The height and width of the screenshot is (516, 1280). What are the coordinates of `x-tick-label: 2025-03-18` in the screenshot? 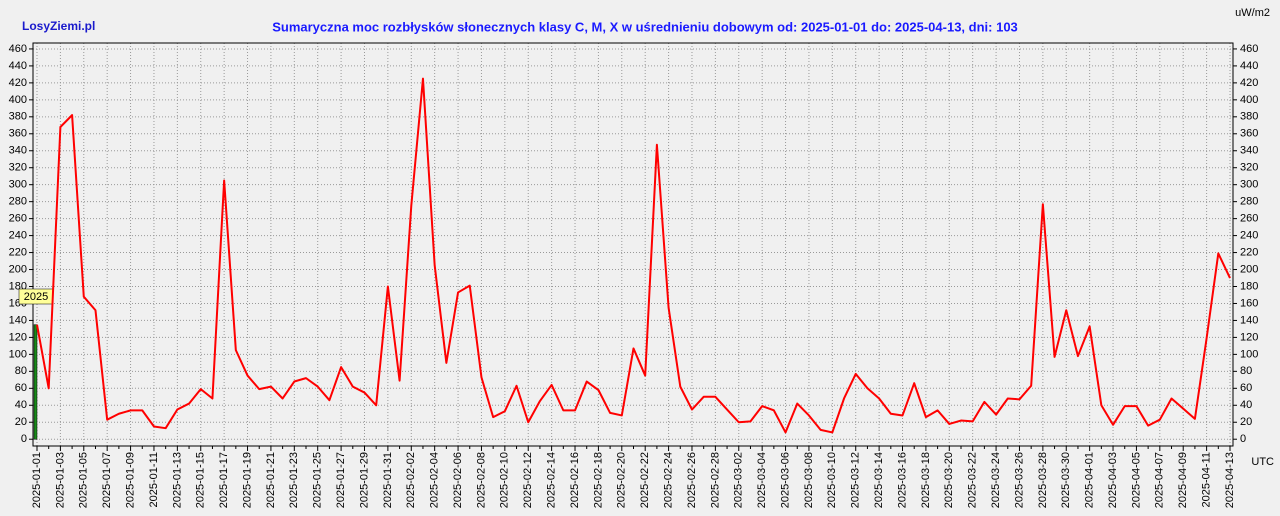 It's located at (926, 480).